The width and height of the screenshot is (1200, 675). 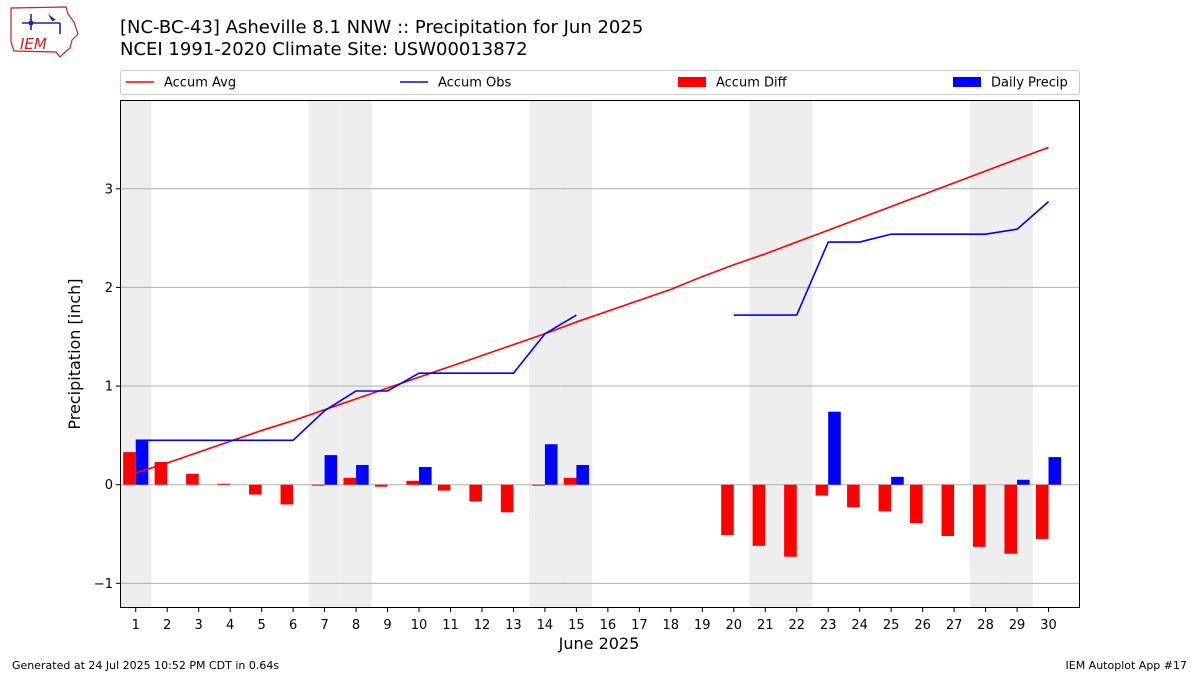 What do you see at coordinates (103, 584) in the screenshot?
I see `y-tick-label: −1` at bounding box center [103, 584].